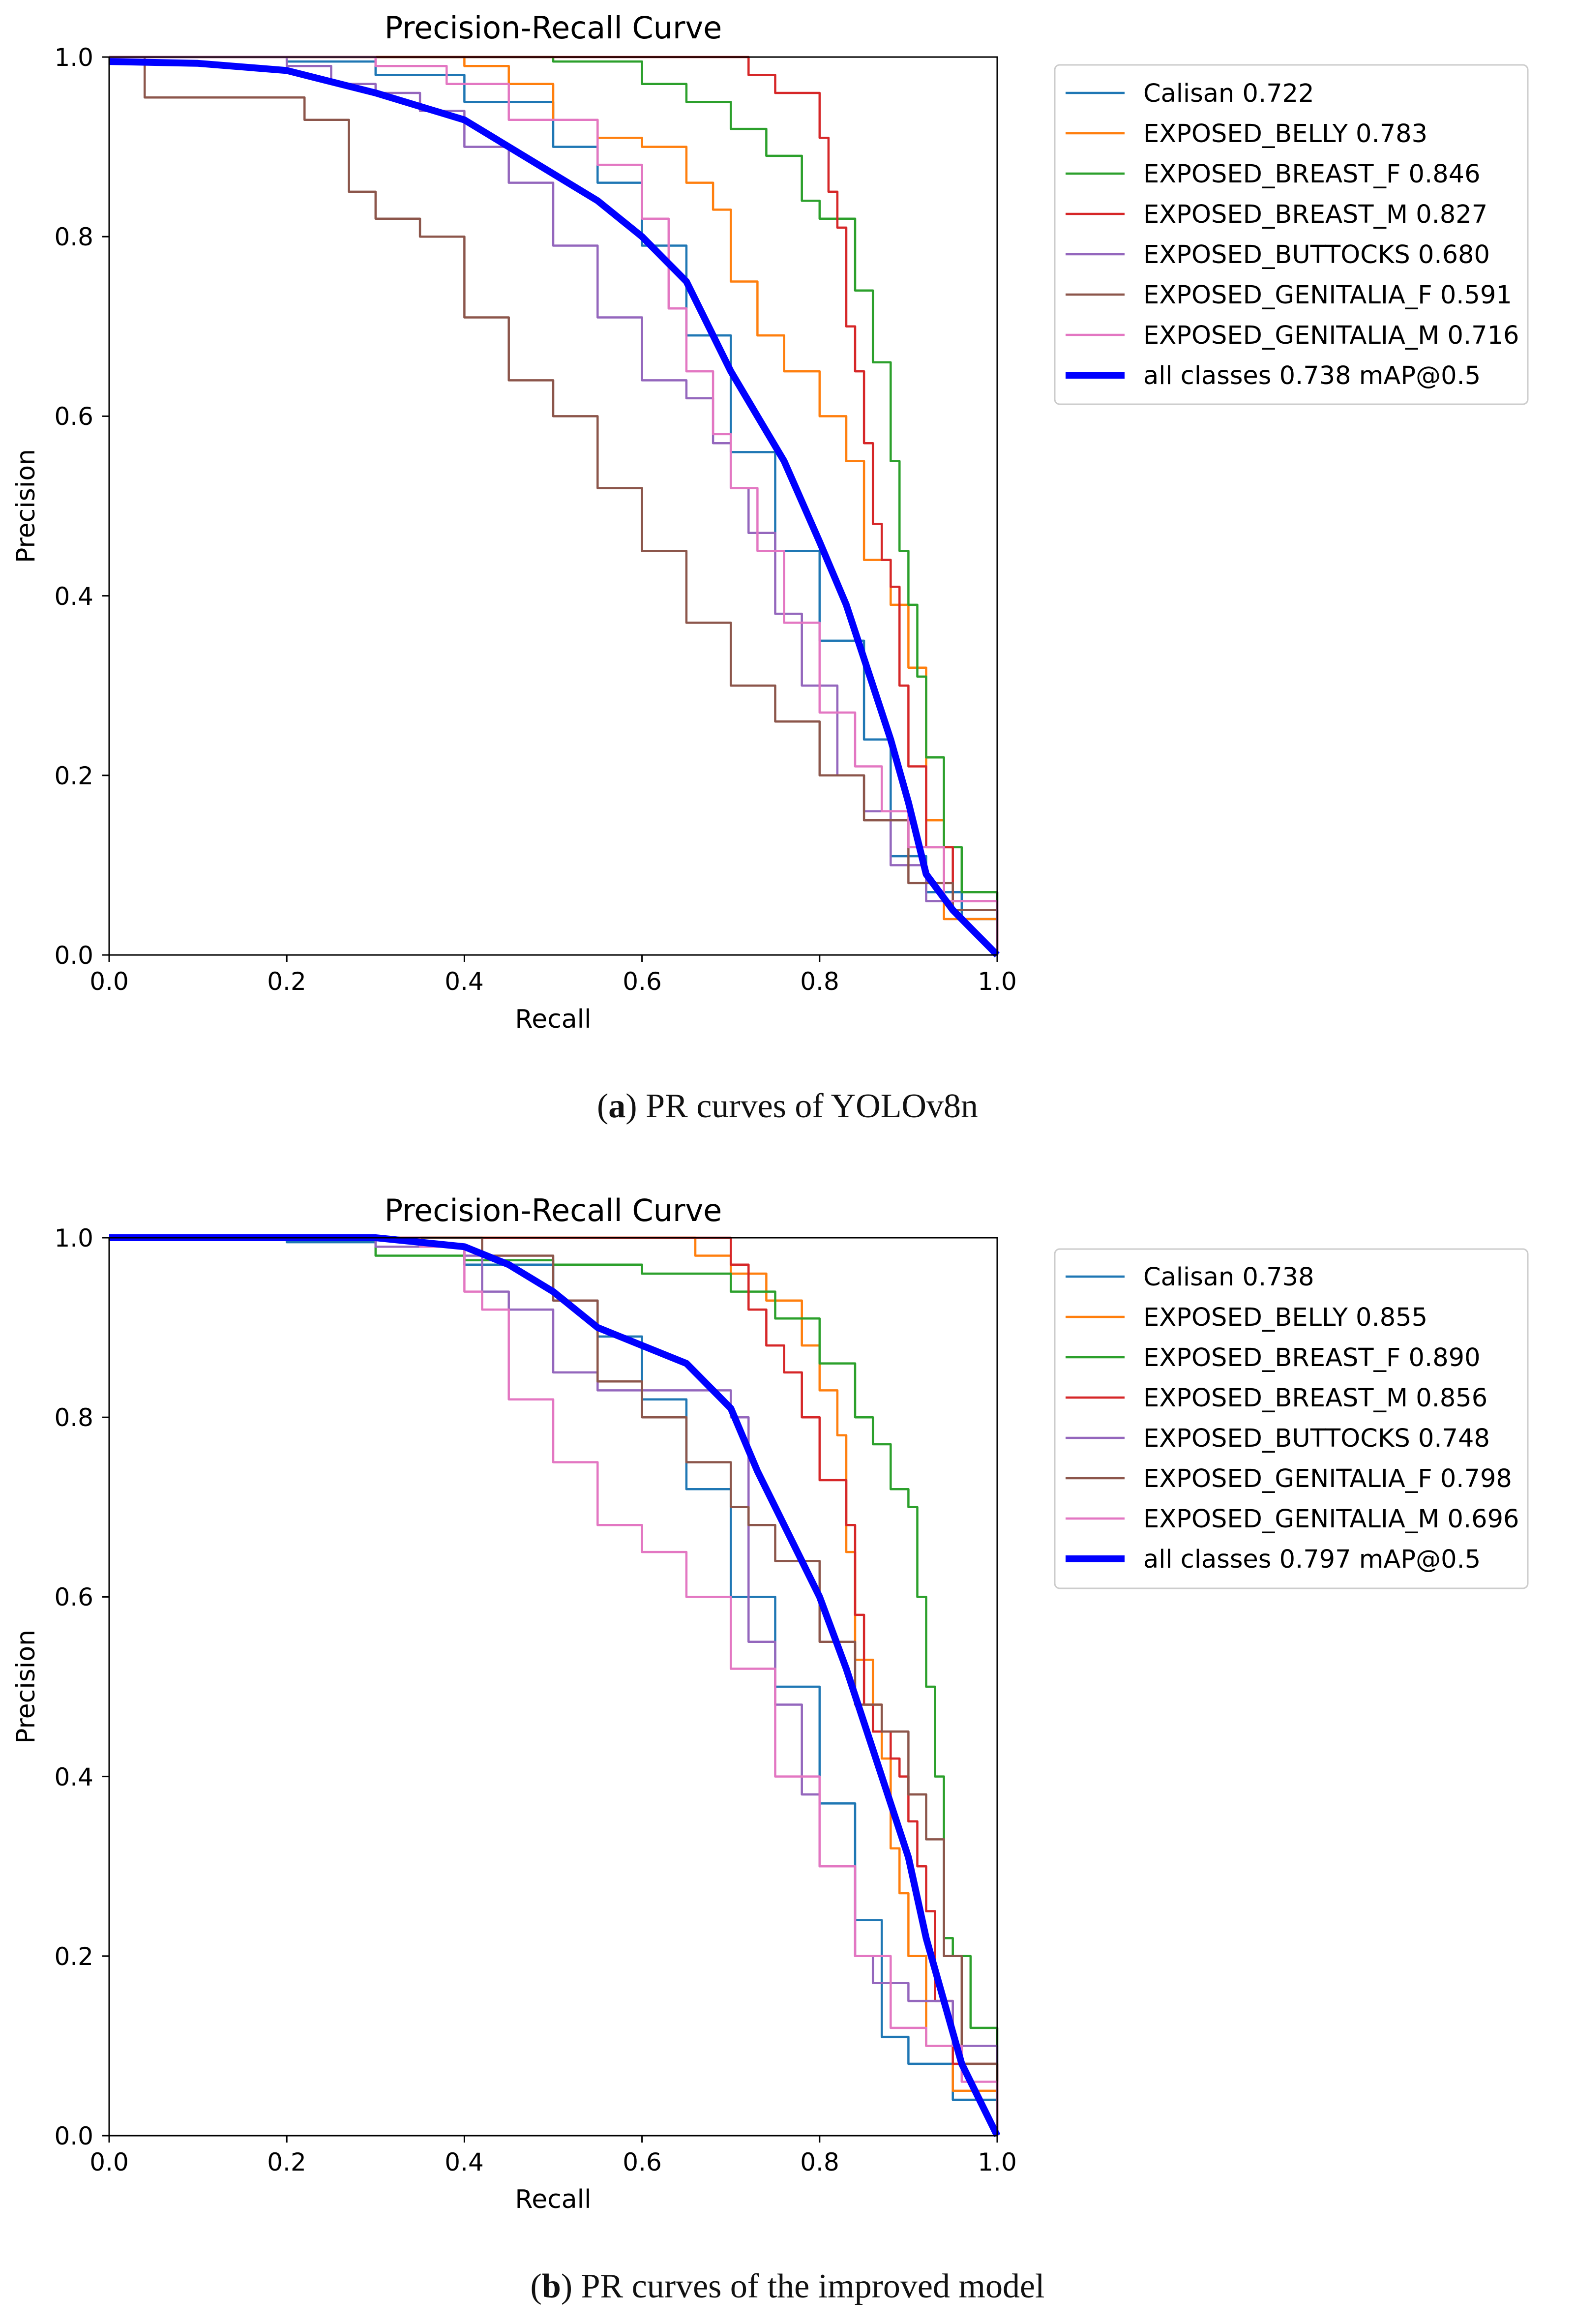 The image size is (1575, 2324). I want to click on legend-entry: EXPOSED_BREAST_F 0.846, so click(1312, 174).